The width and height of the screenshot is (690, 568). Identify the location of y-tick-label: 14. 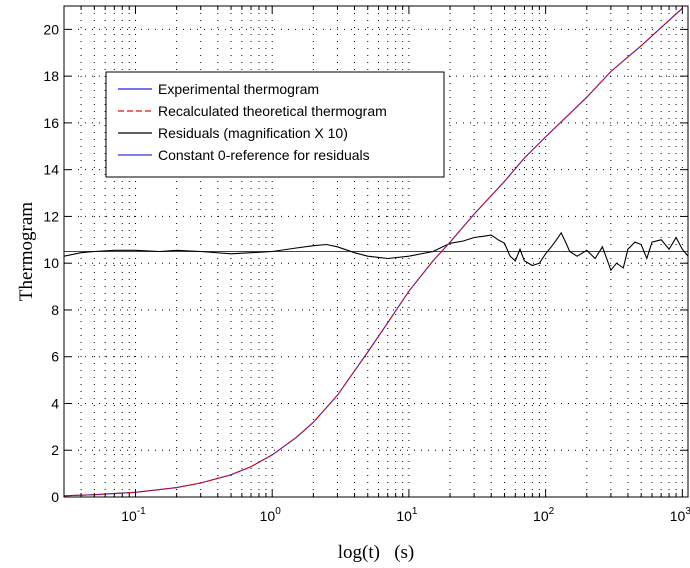
(51, 170).